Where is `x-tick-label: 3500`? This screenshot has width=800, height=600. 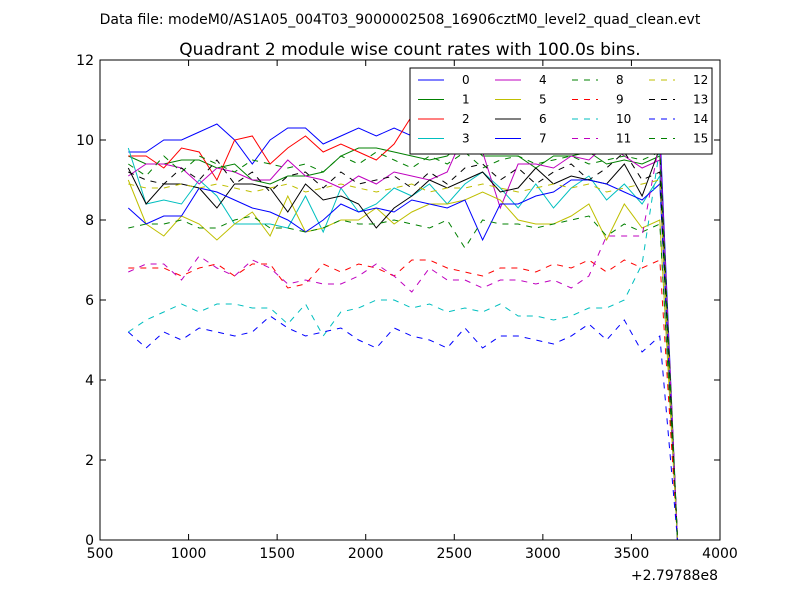 x-tick-label: 3500 is located at coordinates (632, 554).